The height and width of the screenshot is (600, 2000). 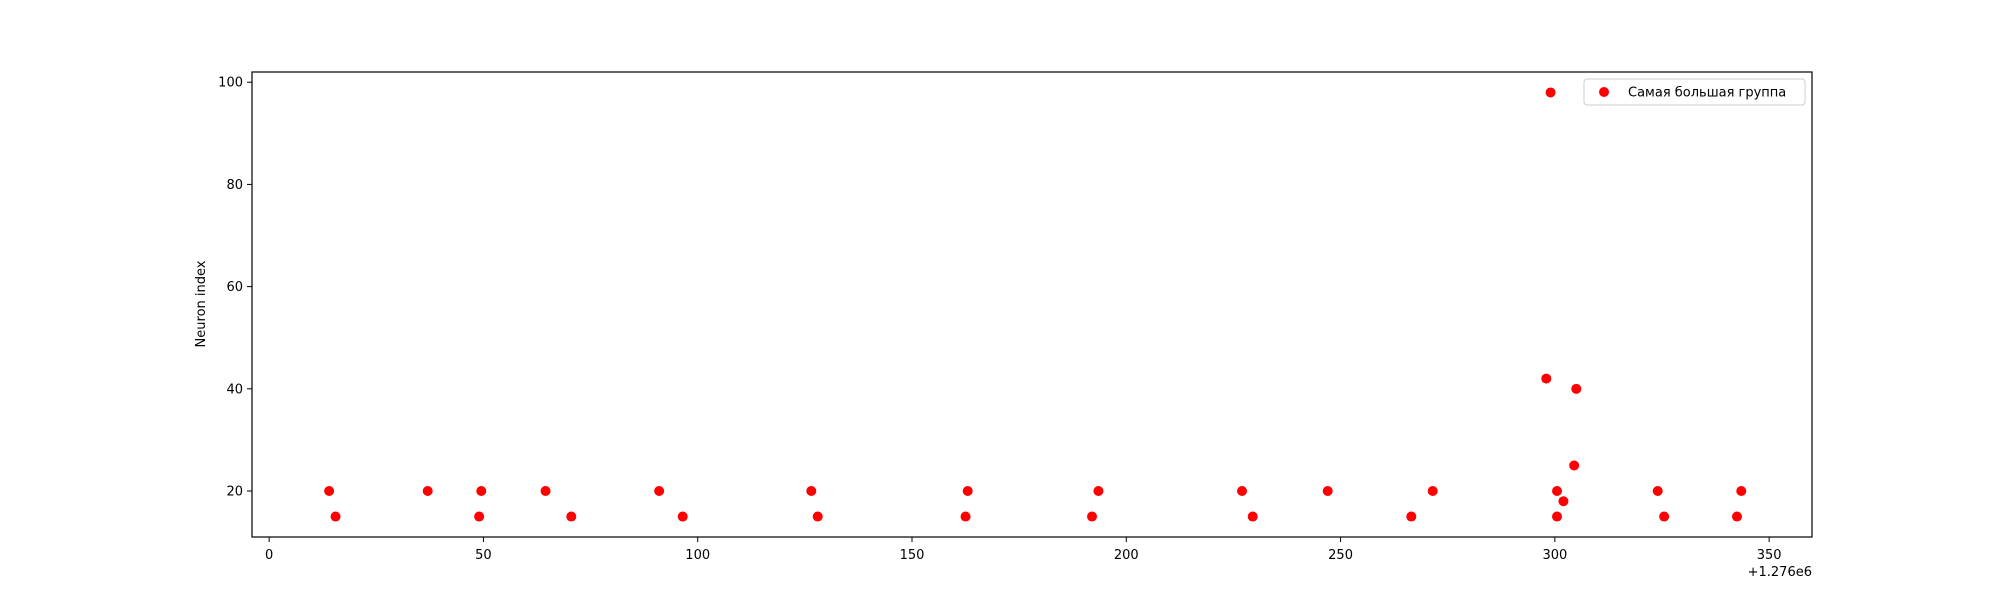 I want to click on y-axis-label: Neuron index, so click(x=201, y=303).